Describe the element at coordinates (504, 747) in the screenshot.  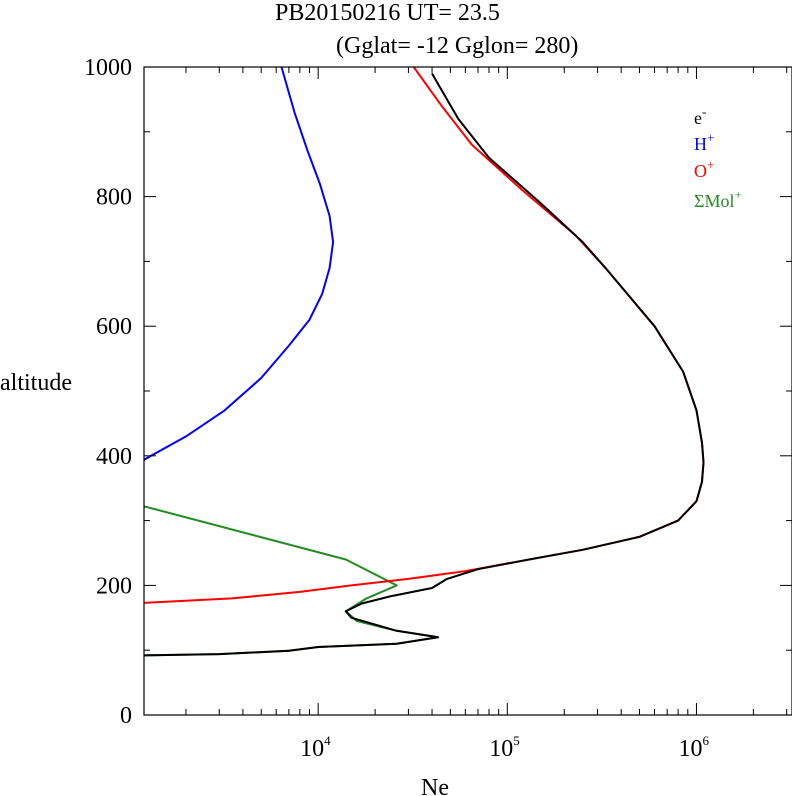
I see `x-tick-label: 10⁵` at that location.